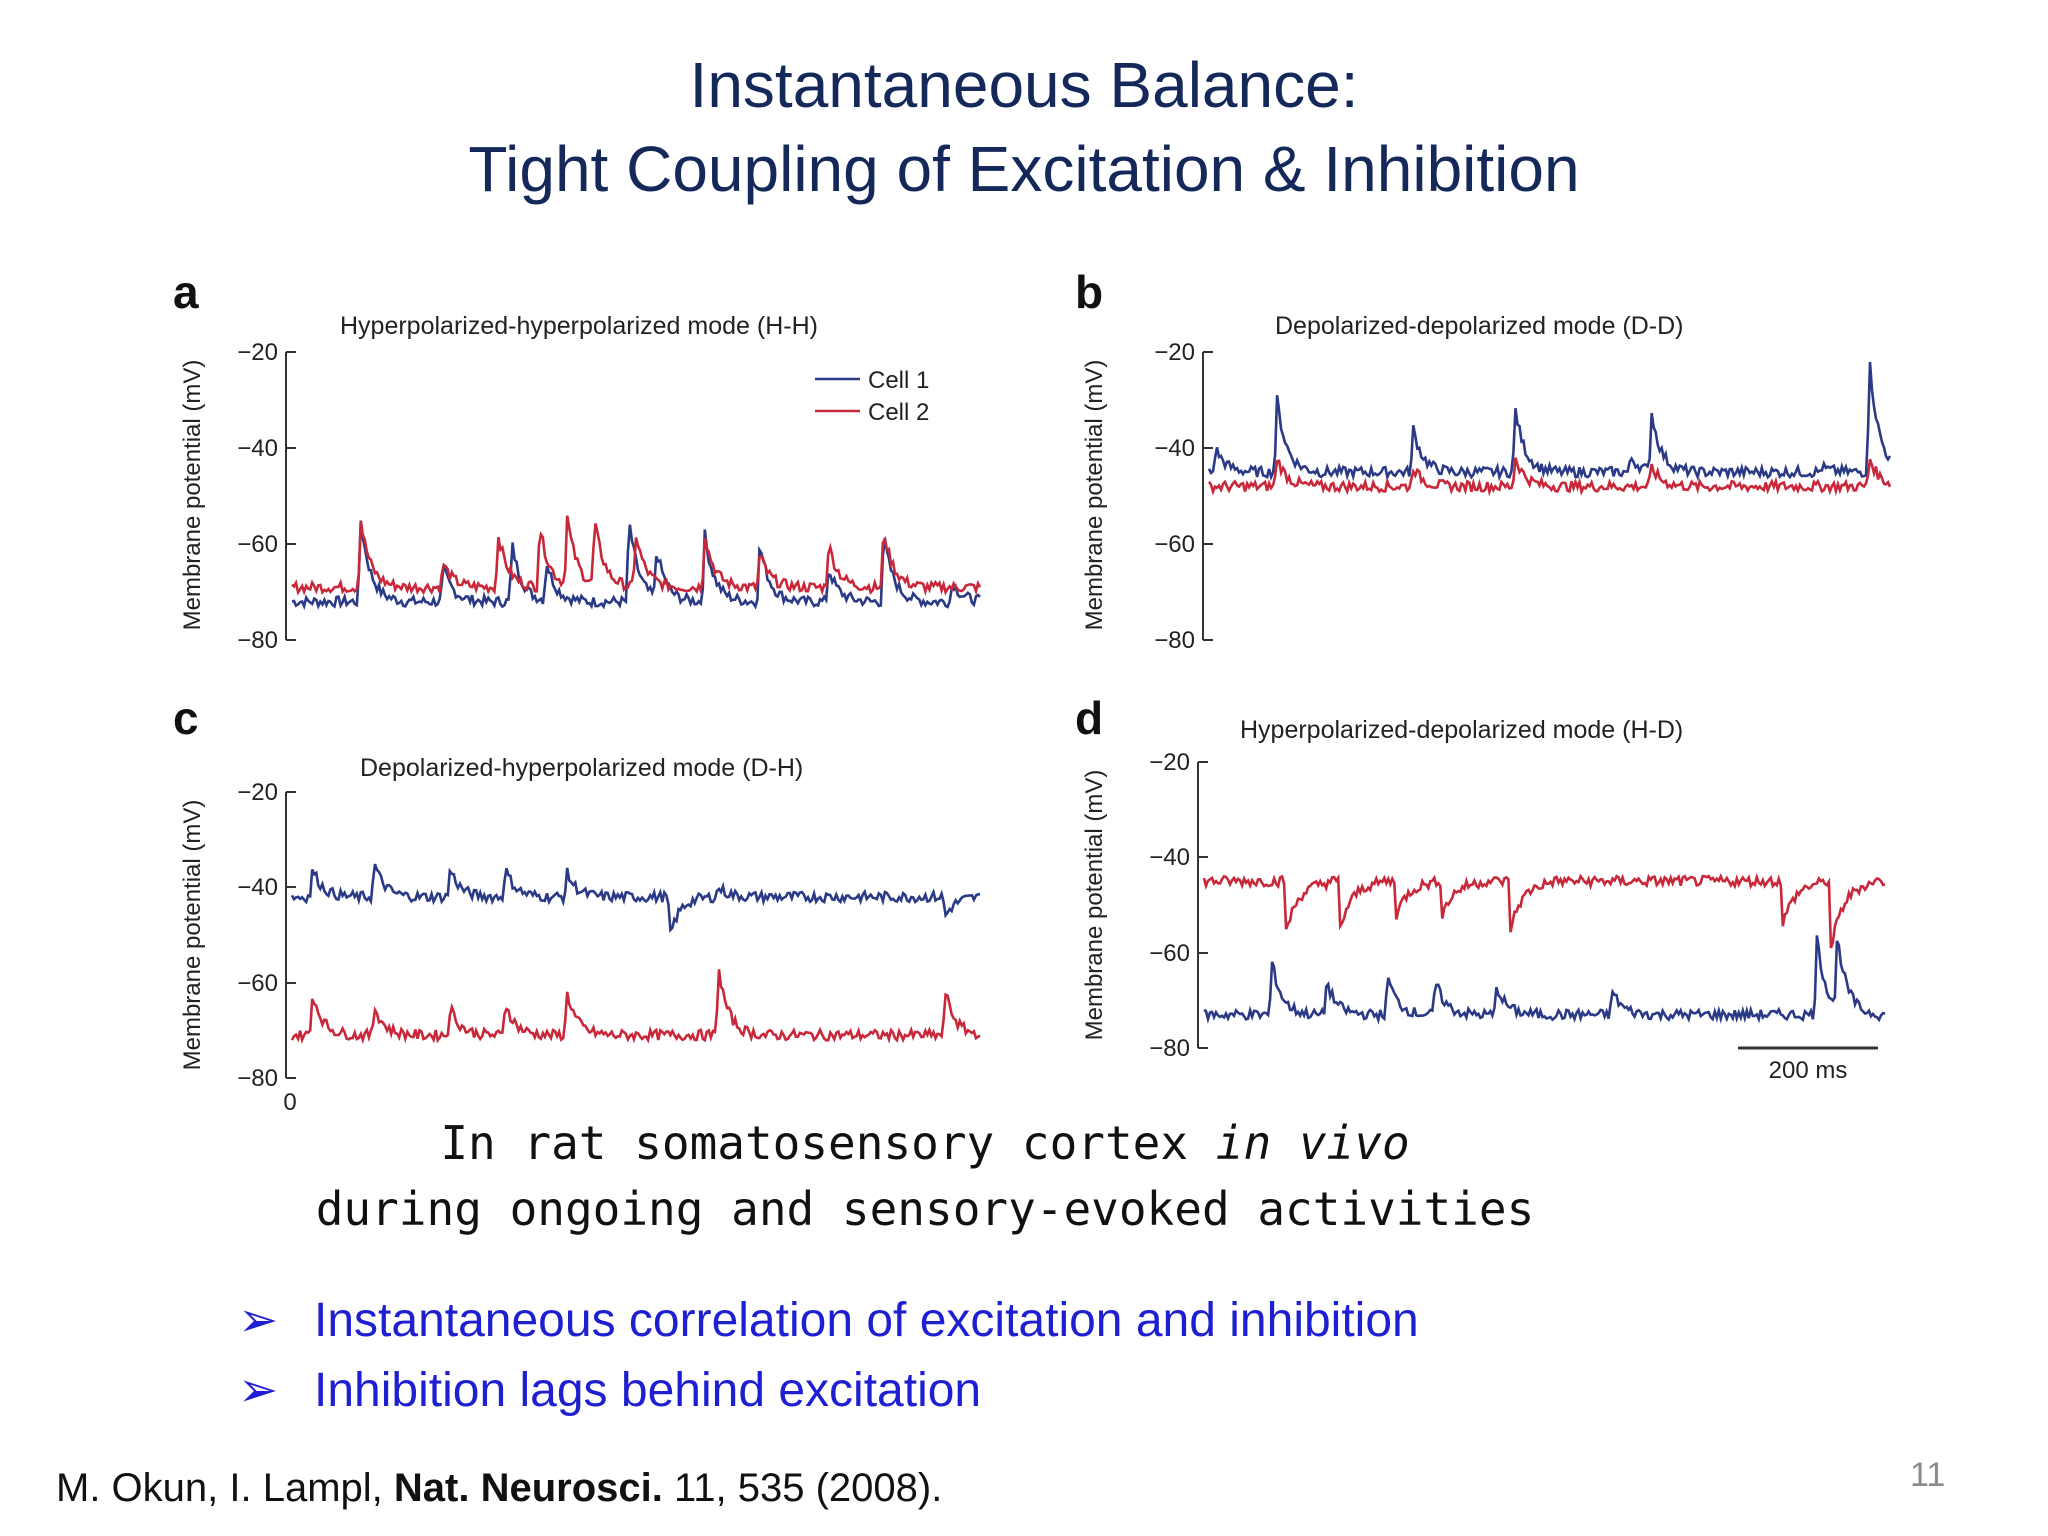 This screenshot has width=2048, height=1536. I want to click on panel-b-ticks: −20 −40 −60 −80, so click(1183, 496).